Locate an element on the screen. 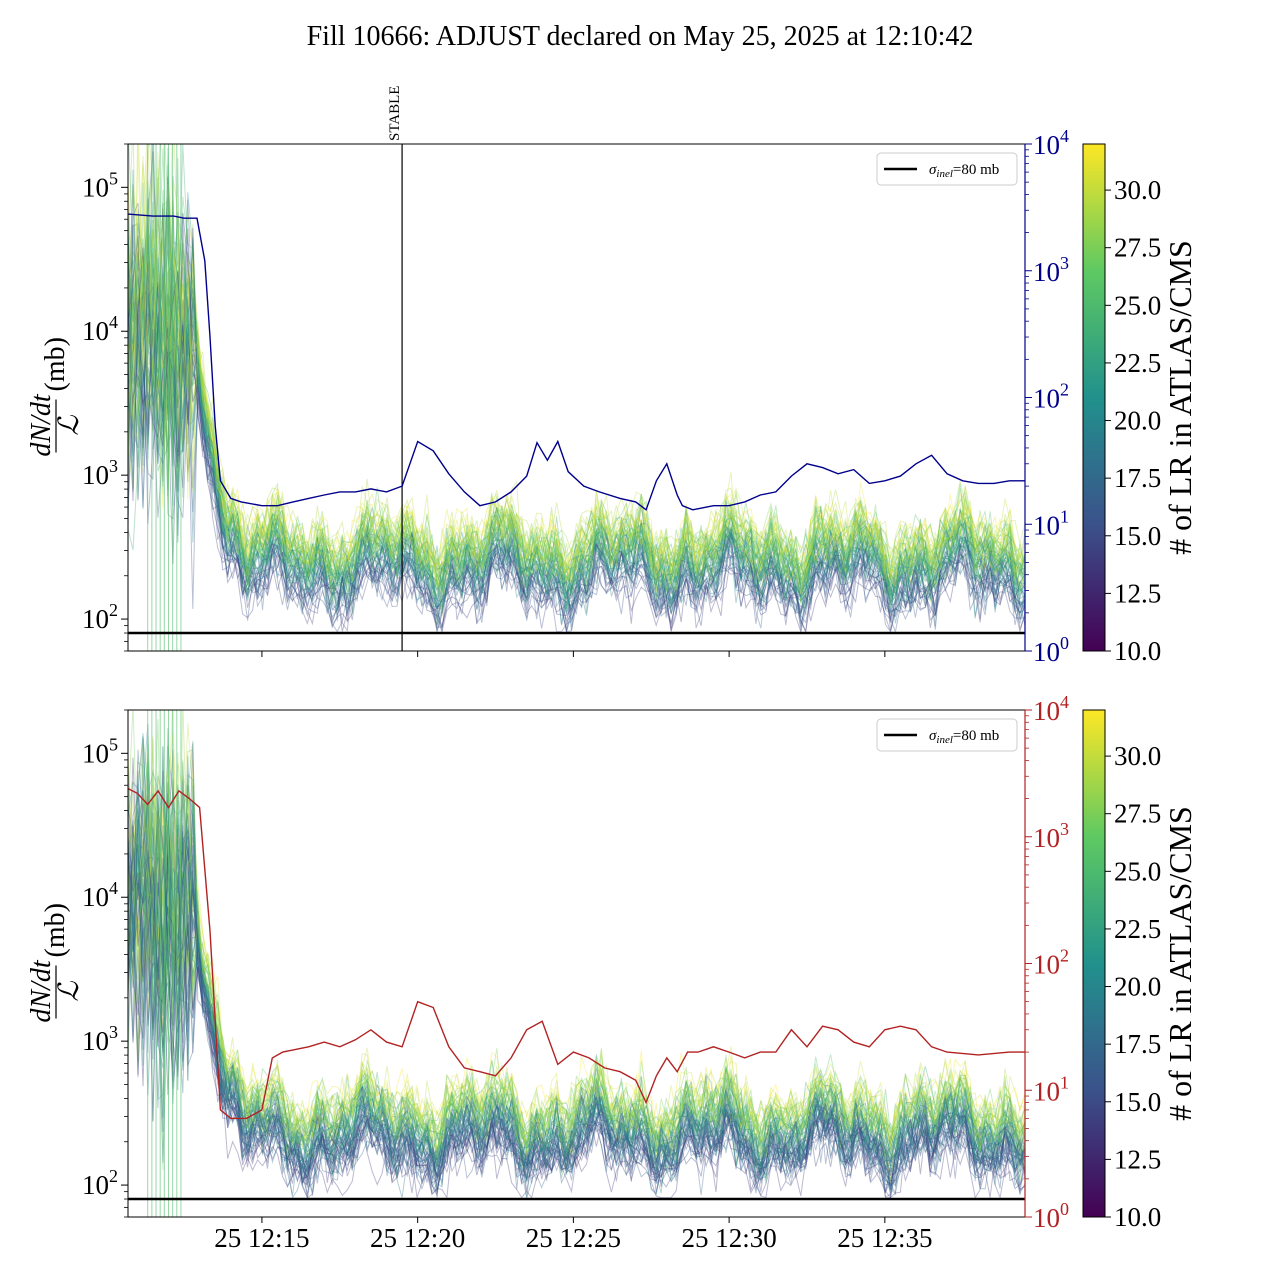 The image size is (1280, 1280). x-tick-label: 25 12:15 is located at coordinates (261, 1238).